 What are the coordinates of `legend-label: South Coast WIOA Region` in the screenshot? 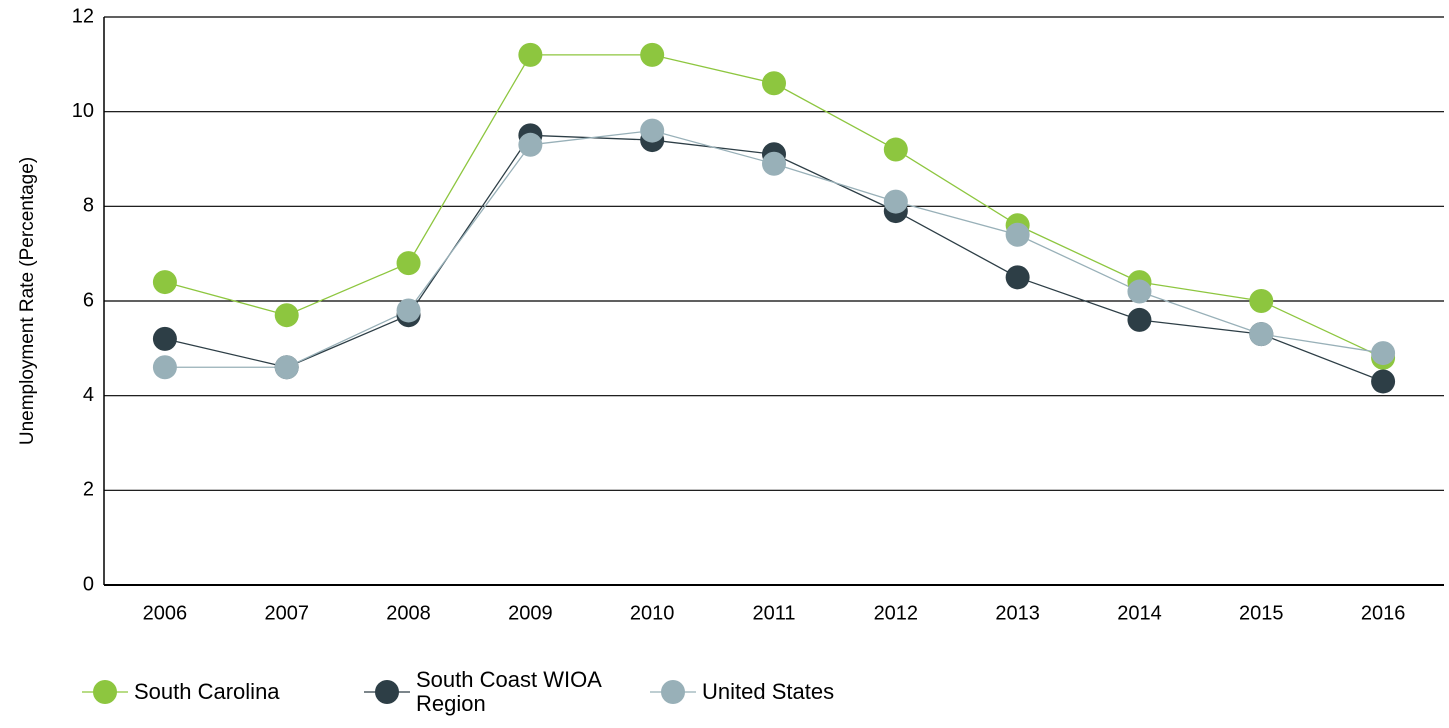 It's located at (508, 691).